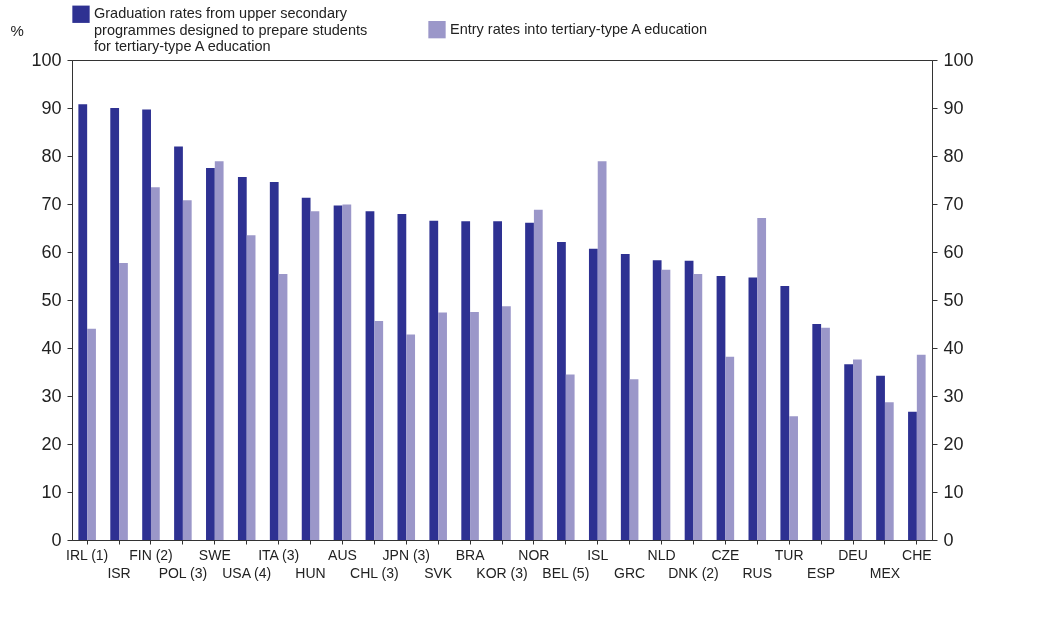  Describe the element at coordinates (953, 491) in the screenshot. I see `y2-tick-label: 10` at that location.